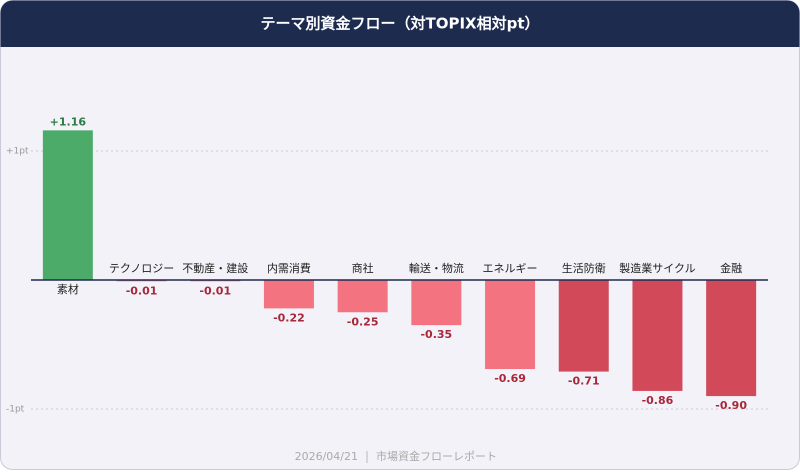 This screenshot has height=474, width=800. I want to click on x-tick-label: 素材, so click(68, 289).